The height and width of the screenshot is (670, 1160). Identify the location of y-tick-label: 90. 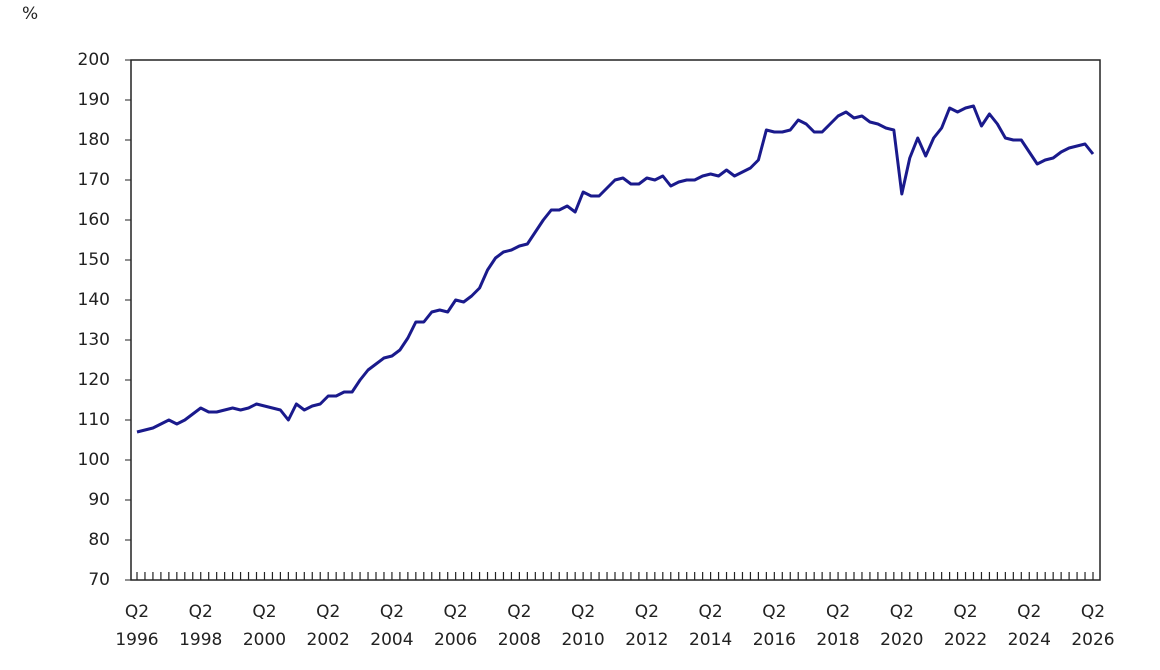
(99, 500).